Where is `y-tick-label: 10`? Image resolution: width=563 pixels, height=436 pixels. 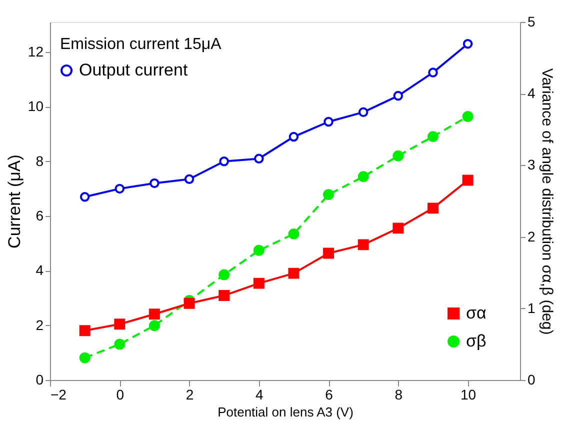
y-tick-label: 10 is located at coordinates (36, 106).